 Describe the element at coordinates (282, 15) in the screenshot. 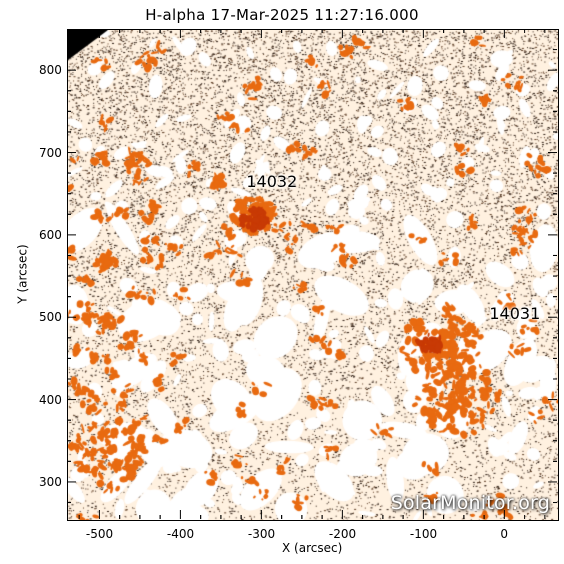

I see `page-title: H-alpha 17-Mar-2025 11:27:16.000` at that location.